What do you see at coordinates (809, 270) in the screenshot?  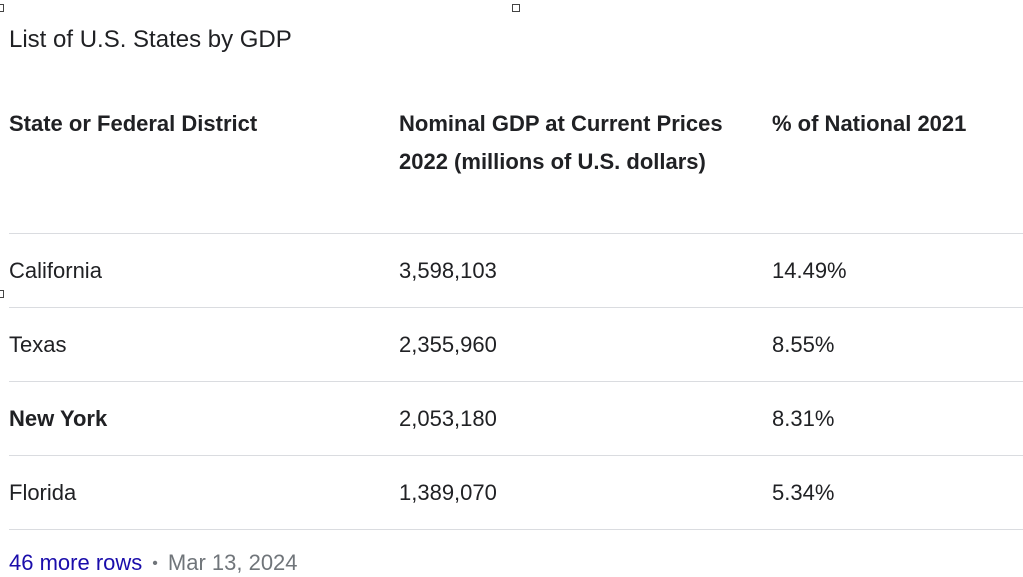 I see `percent-cell: 14.49%` at bounding box center [809, 270].